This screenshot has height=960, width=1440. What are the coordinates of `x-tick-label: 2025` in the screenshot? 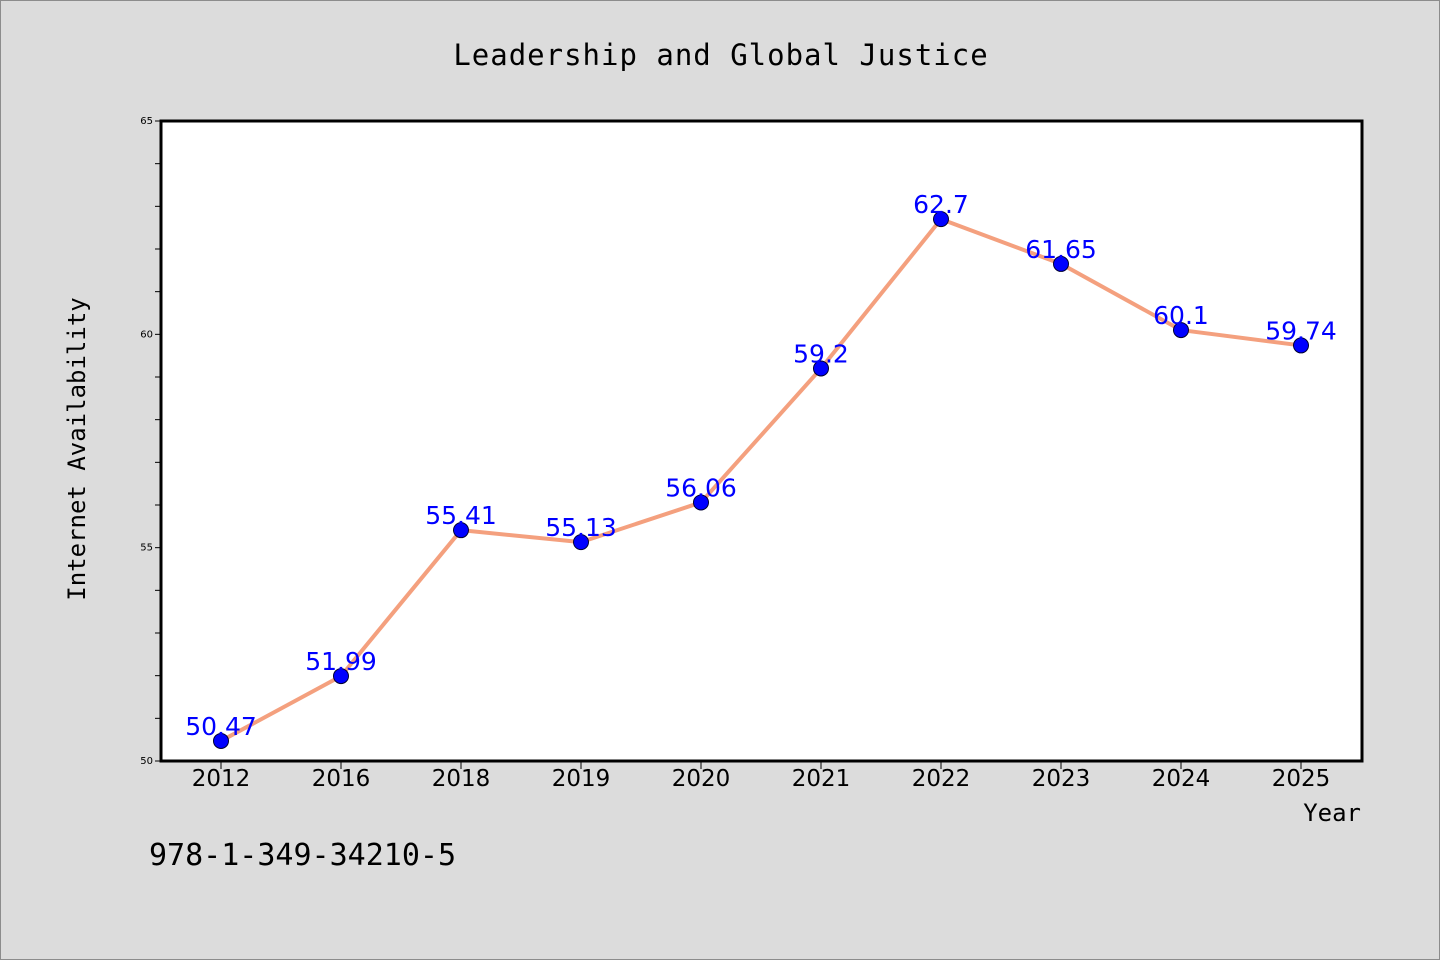 It's located at (1301, 779).